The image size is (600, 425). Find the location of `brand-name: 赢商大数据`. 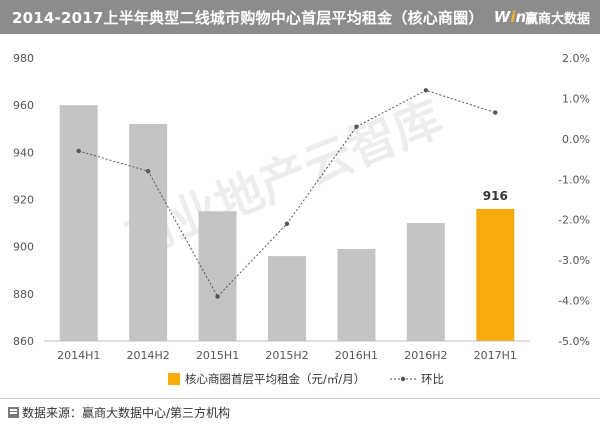

brand-name: 赢商大数据 is located at coordinates (557, 19).